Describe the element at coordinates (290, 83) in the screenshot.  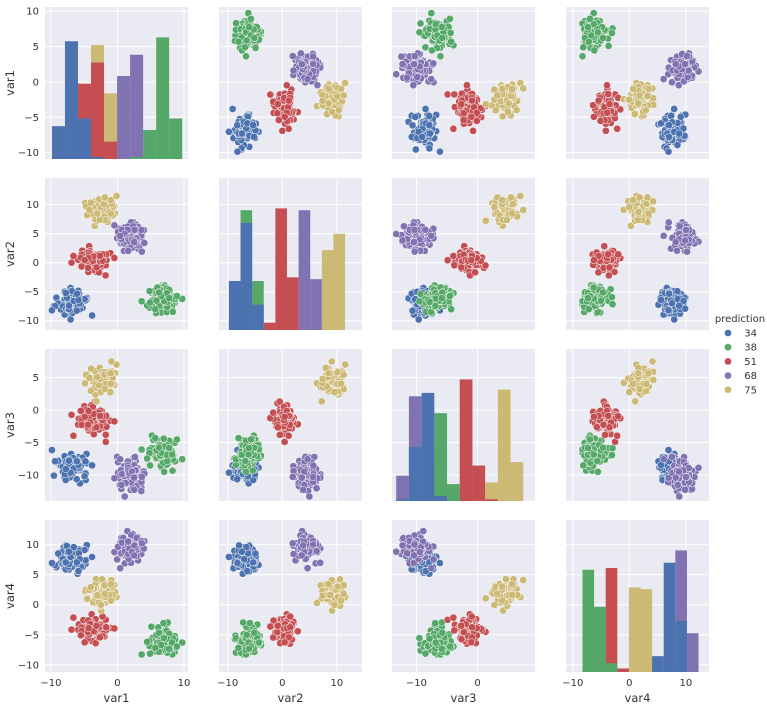
I see `panel-var1-vs-var2` at that location.